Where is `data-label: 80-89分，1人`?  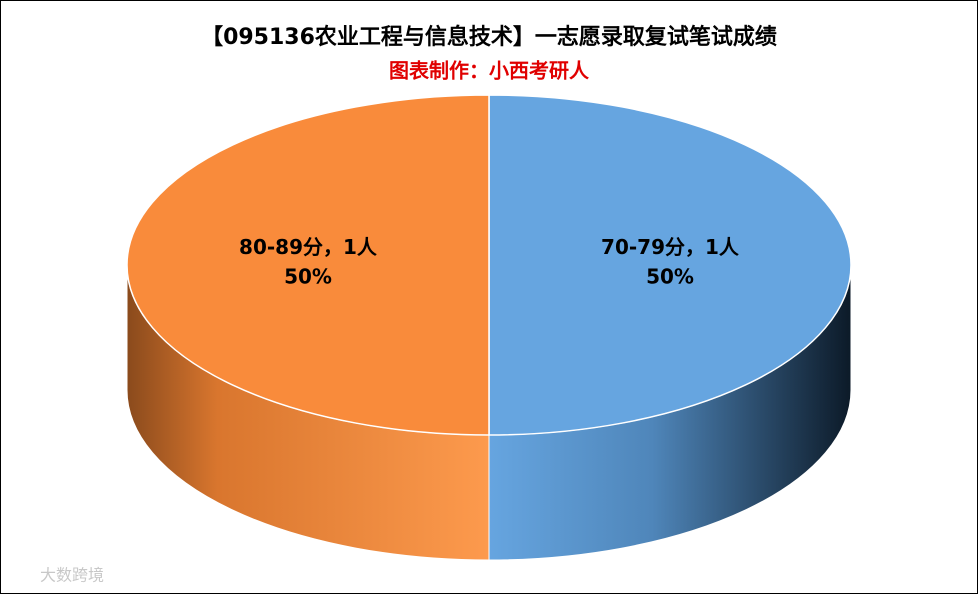
data-label: 80-89分，1人 is located at coordinates (308, 247).